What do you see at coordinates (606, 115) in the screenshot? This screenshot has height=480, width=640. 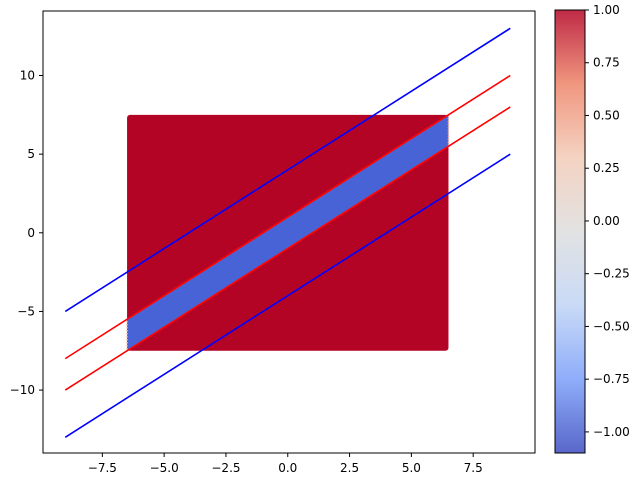 I see `colorbar-tick-label: 0.50` at bounding box center [606, 115].